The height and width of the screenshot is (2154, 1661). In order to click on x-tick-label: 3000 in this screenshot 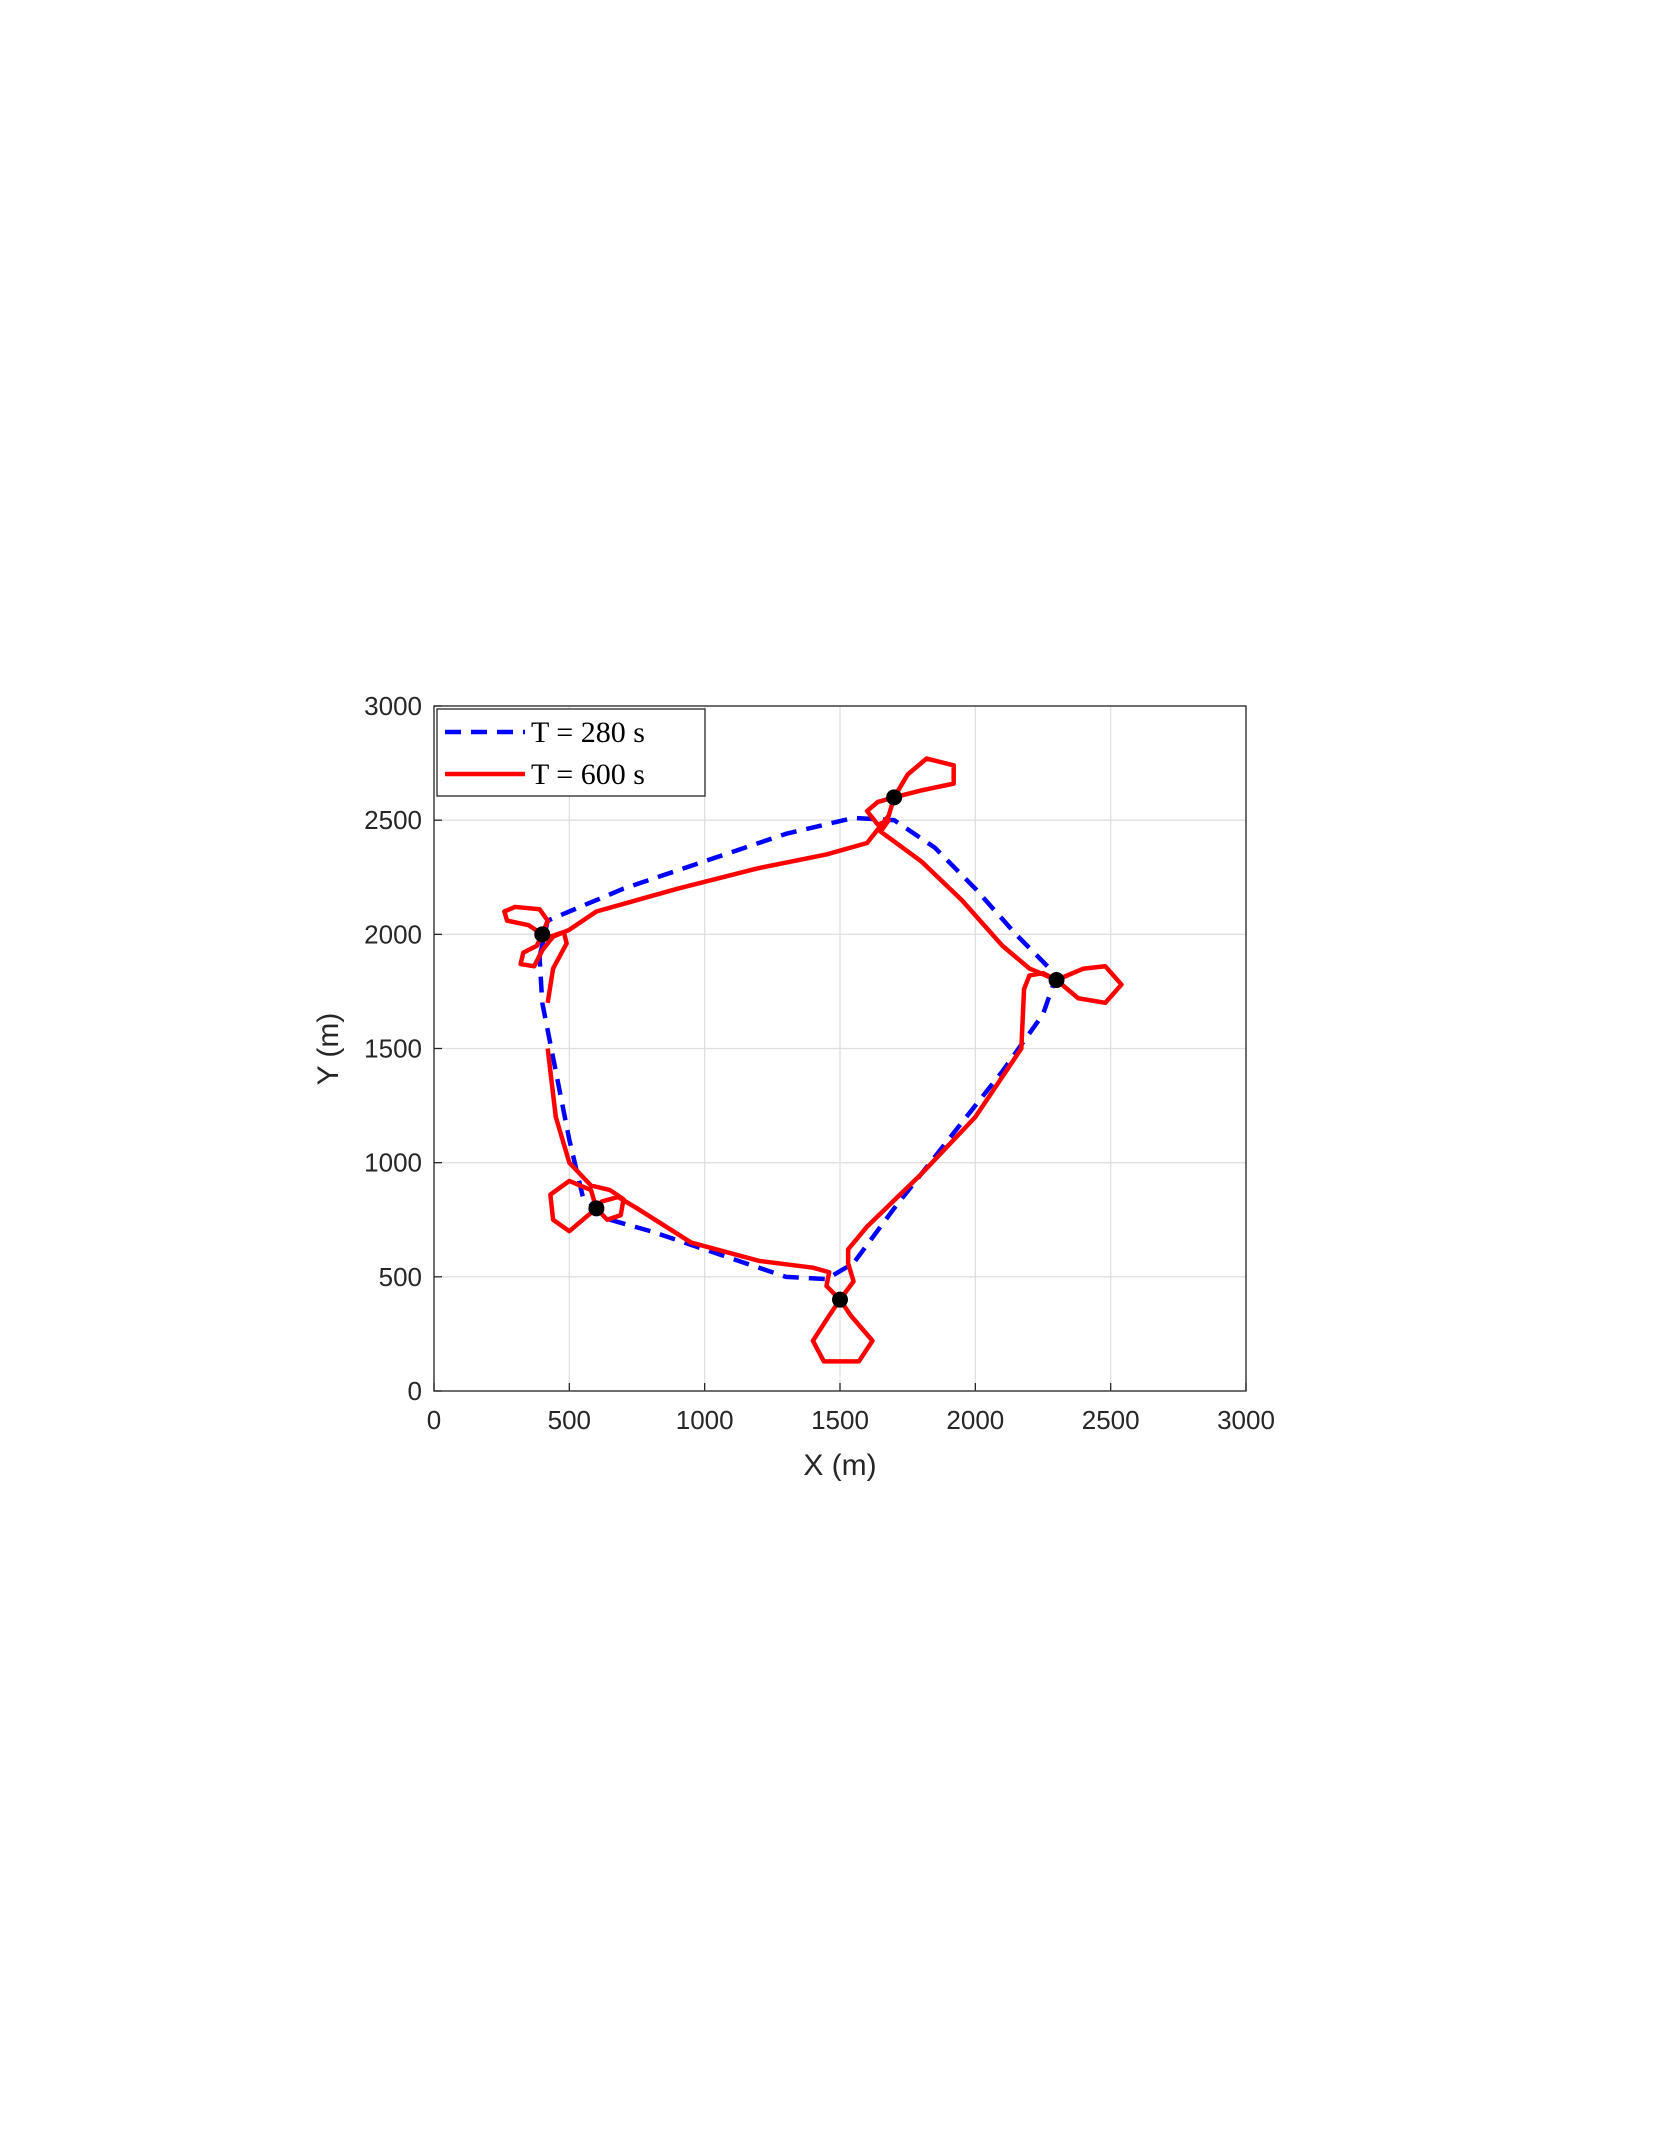, I will do `click(1246, 1420)`.